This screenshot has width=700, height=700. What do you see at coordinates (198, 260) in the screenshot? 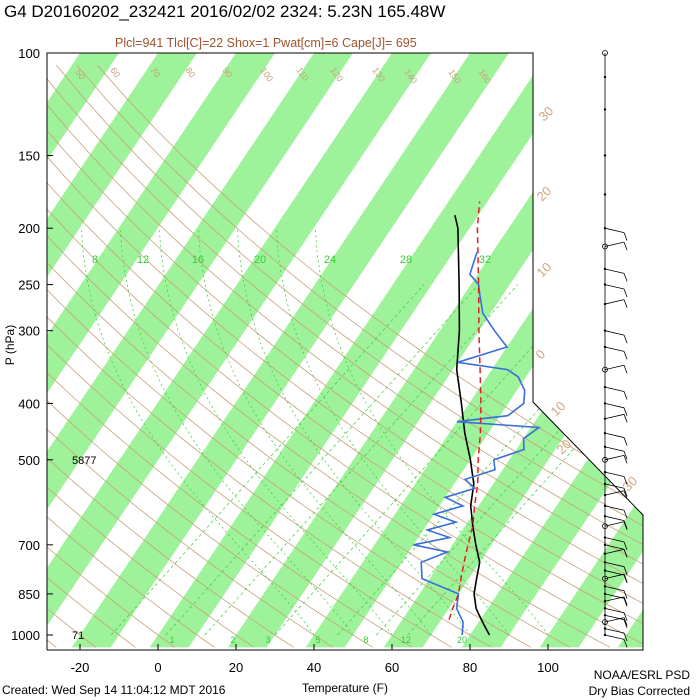
I see `mixing-ratio-label: 16` at bounding box center [198, 260].